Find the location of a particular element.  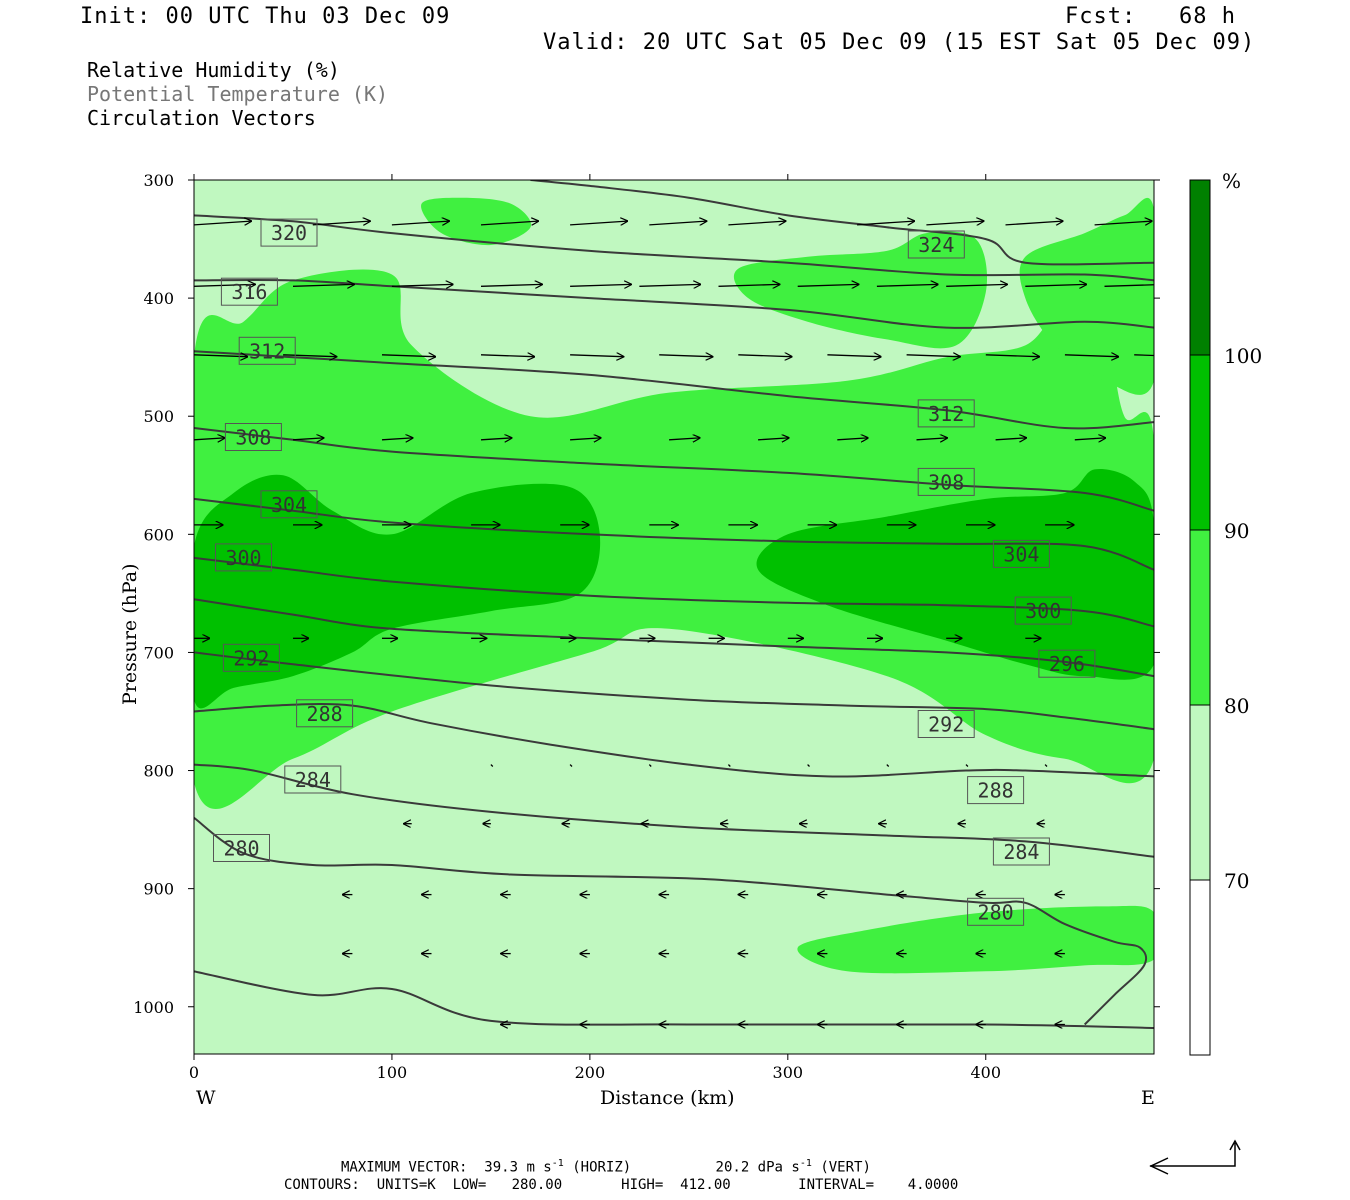

x-tick-label-4: 400 is located at coordinates (985, 1072).